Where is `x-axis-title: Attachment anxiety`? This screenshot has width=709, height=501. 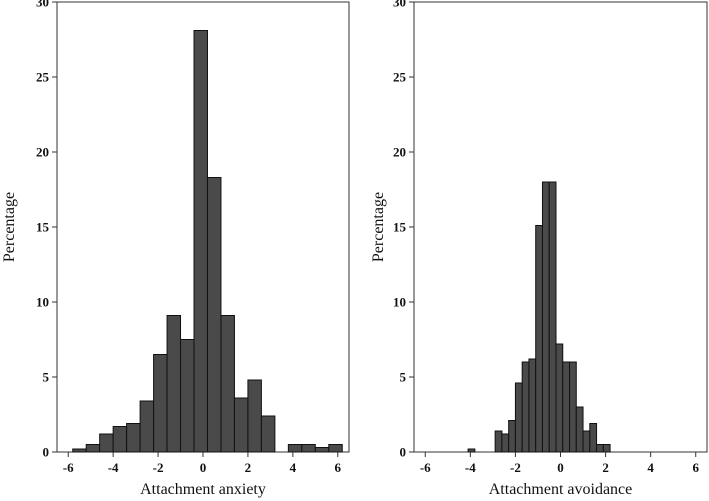 x-axis-title: Attachment anxiety is located at coordinates (203, 489).